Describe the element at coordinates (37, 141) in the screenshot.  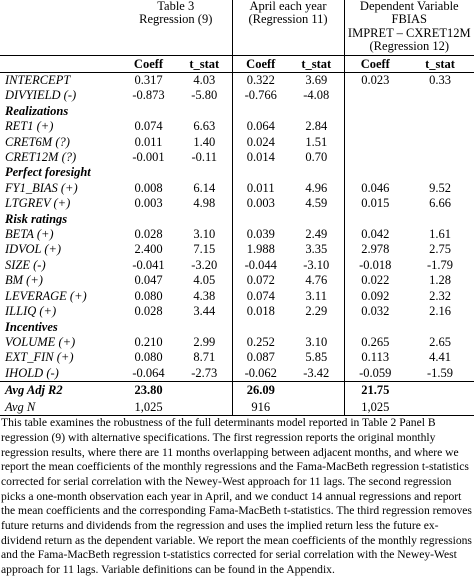
I see `row-label: CRET6M (?)` at that location.